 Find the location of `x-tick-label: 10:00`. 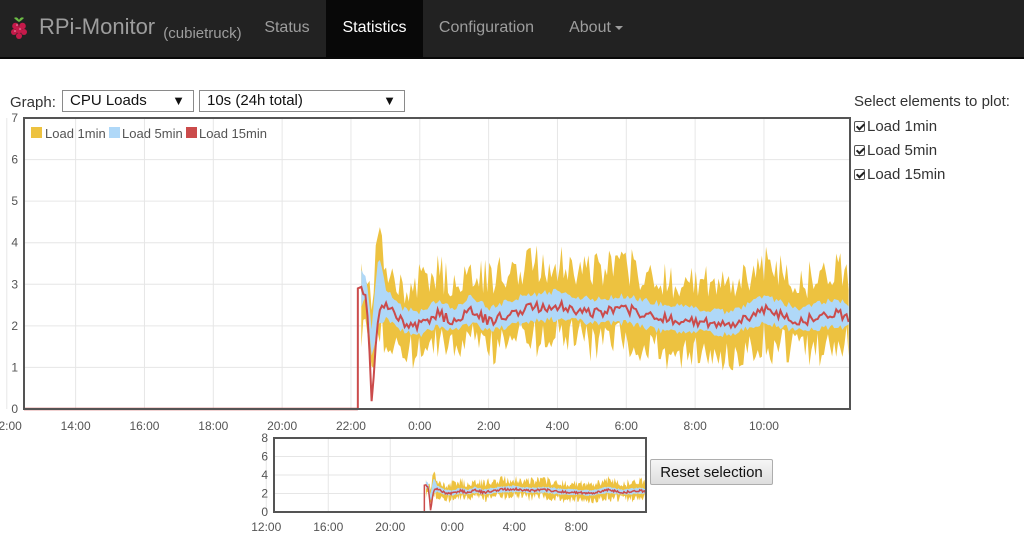

x-tick-label: 10:00 is located at coordinates (764, 426).